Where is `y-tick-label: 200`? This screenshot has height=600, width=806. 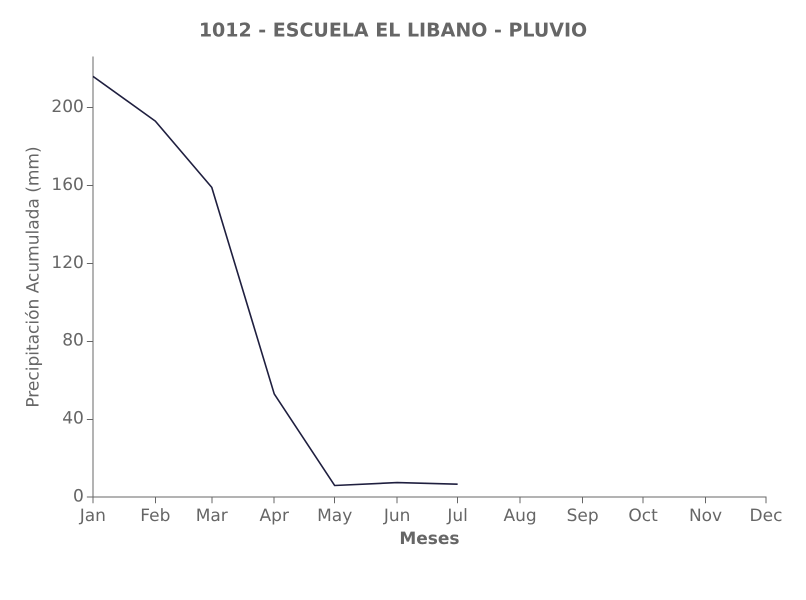
y-tick-label: 200 is located at coordinates (67, 106).